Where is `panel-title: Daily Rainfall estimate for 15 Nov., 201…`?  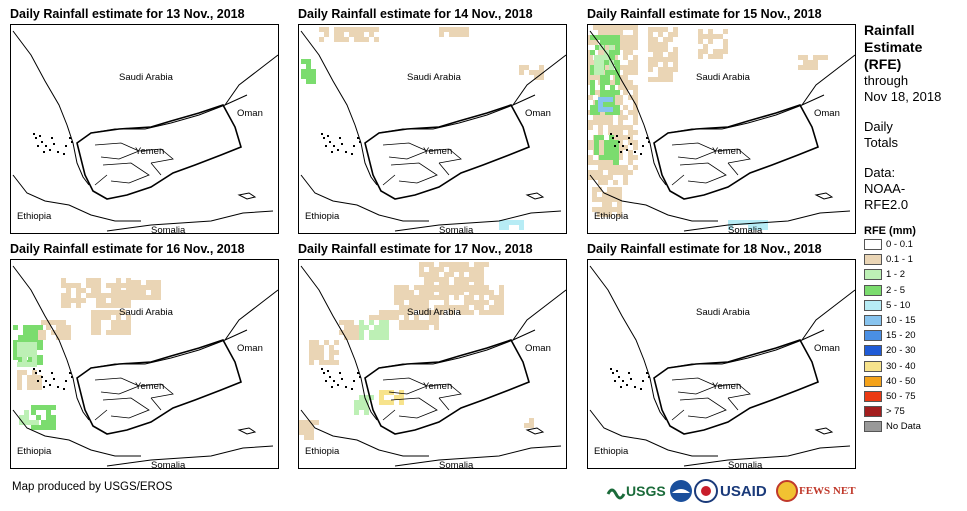 panel-title: Daily Rainfall estimate for 15 Nov., 201… is located at coordinates (704, 14).